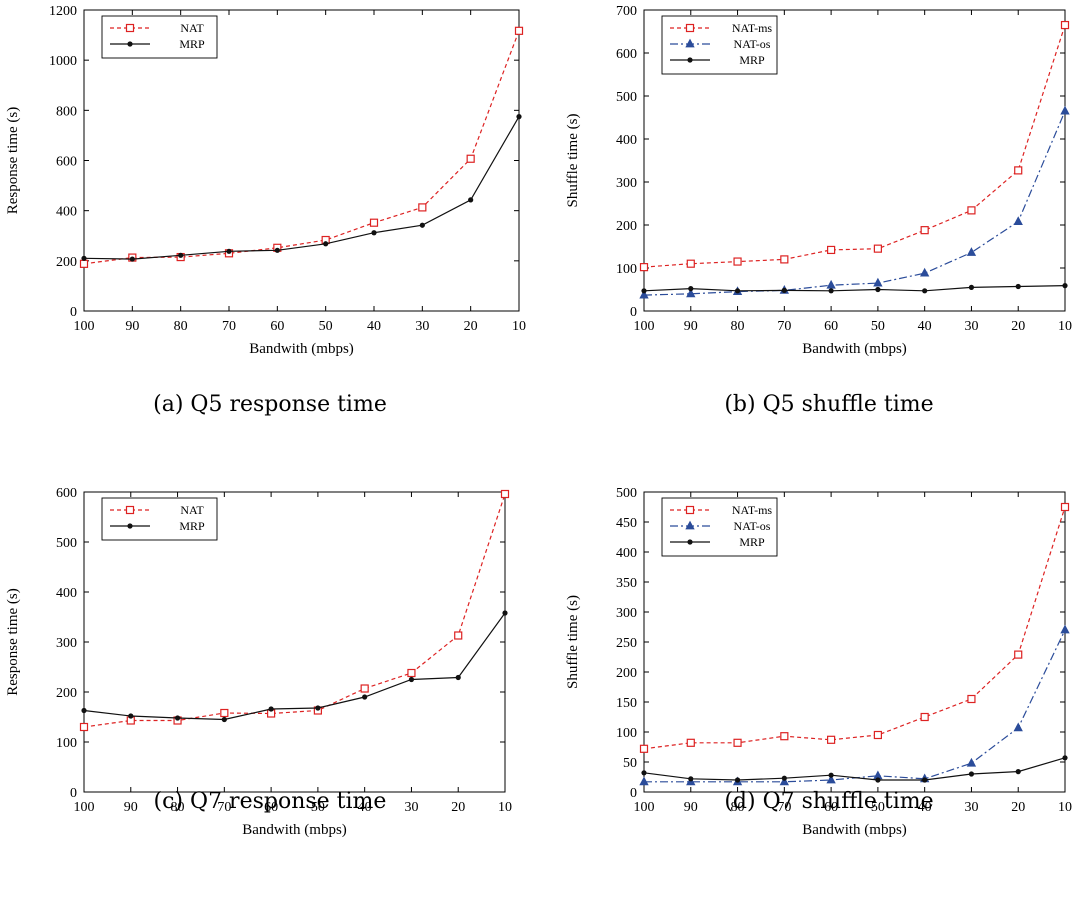  I want to click on legend-box, so click(719, 527).